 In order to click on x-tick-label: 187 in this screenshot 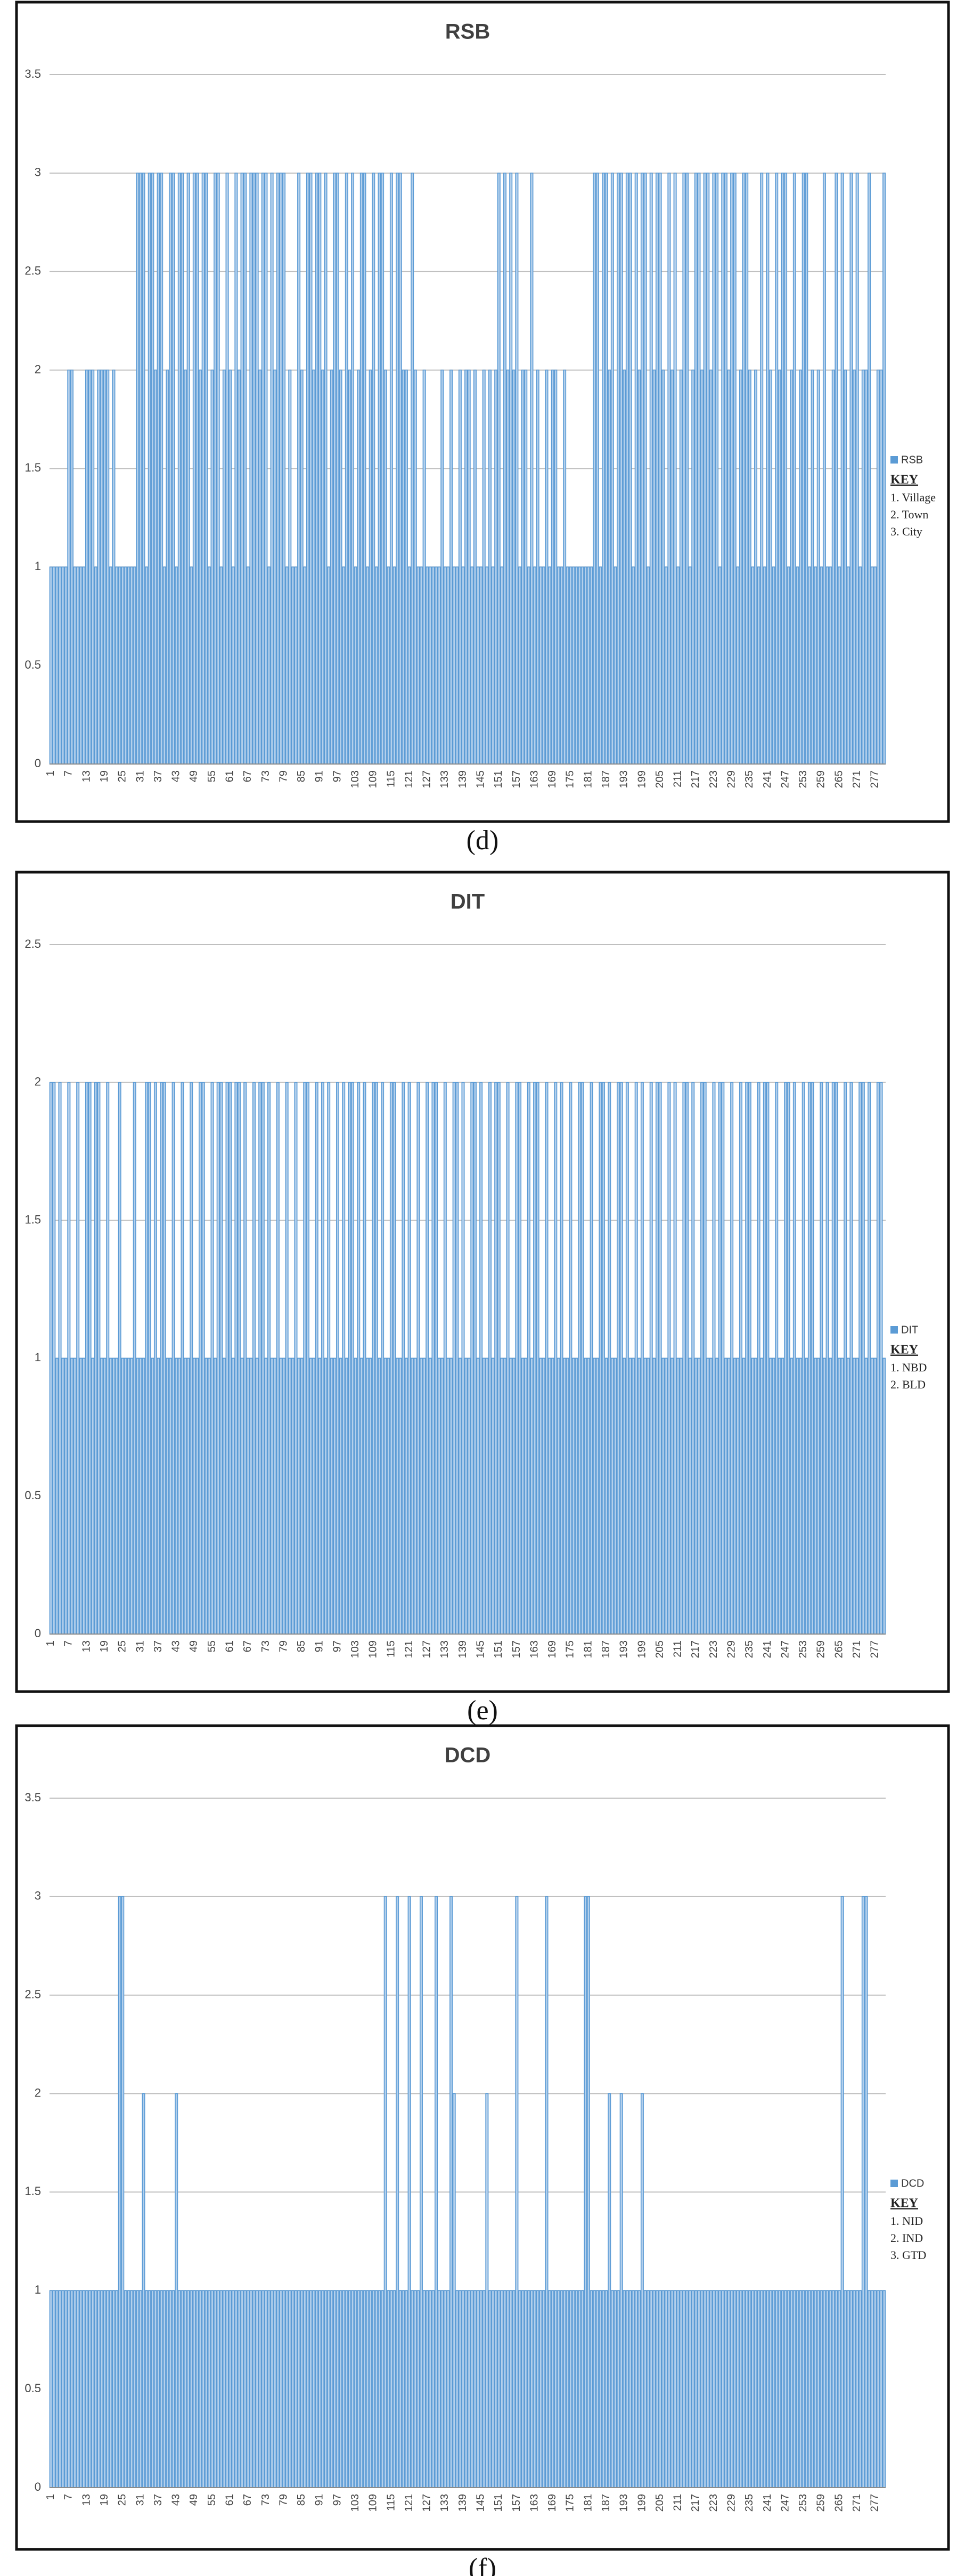, I will do `click(606, 1649)`.